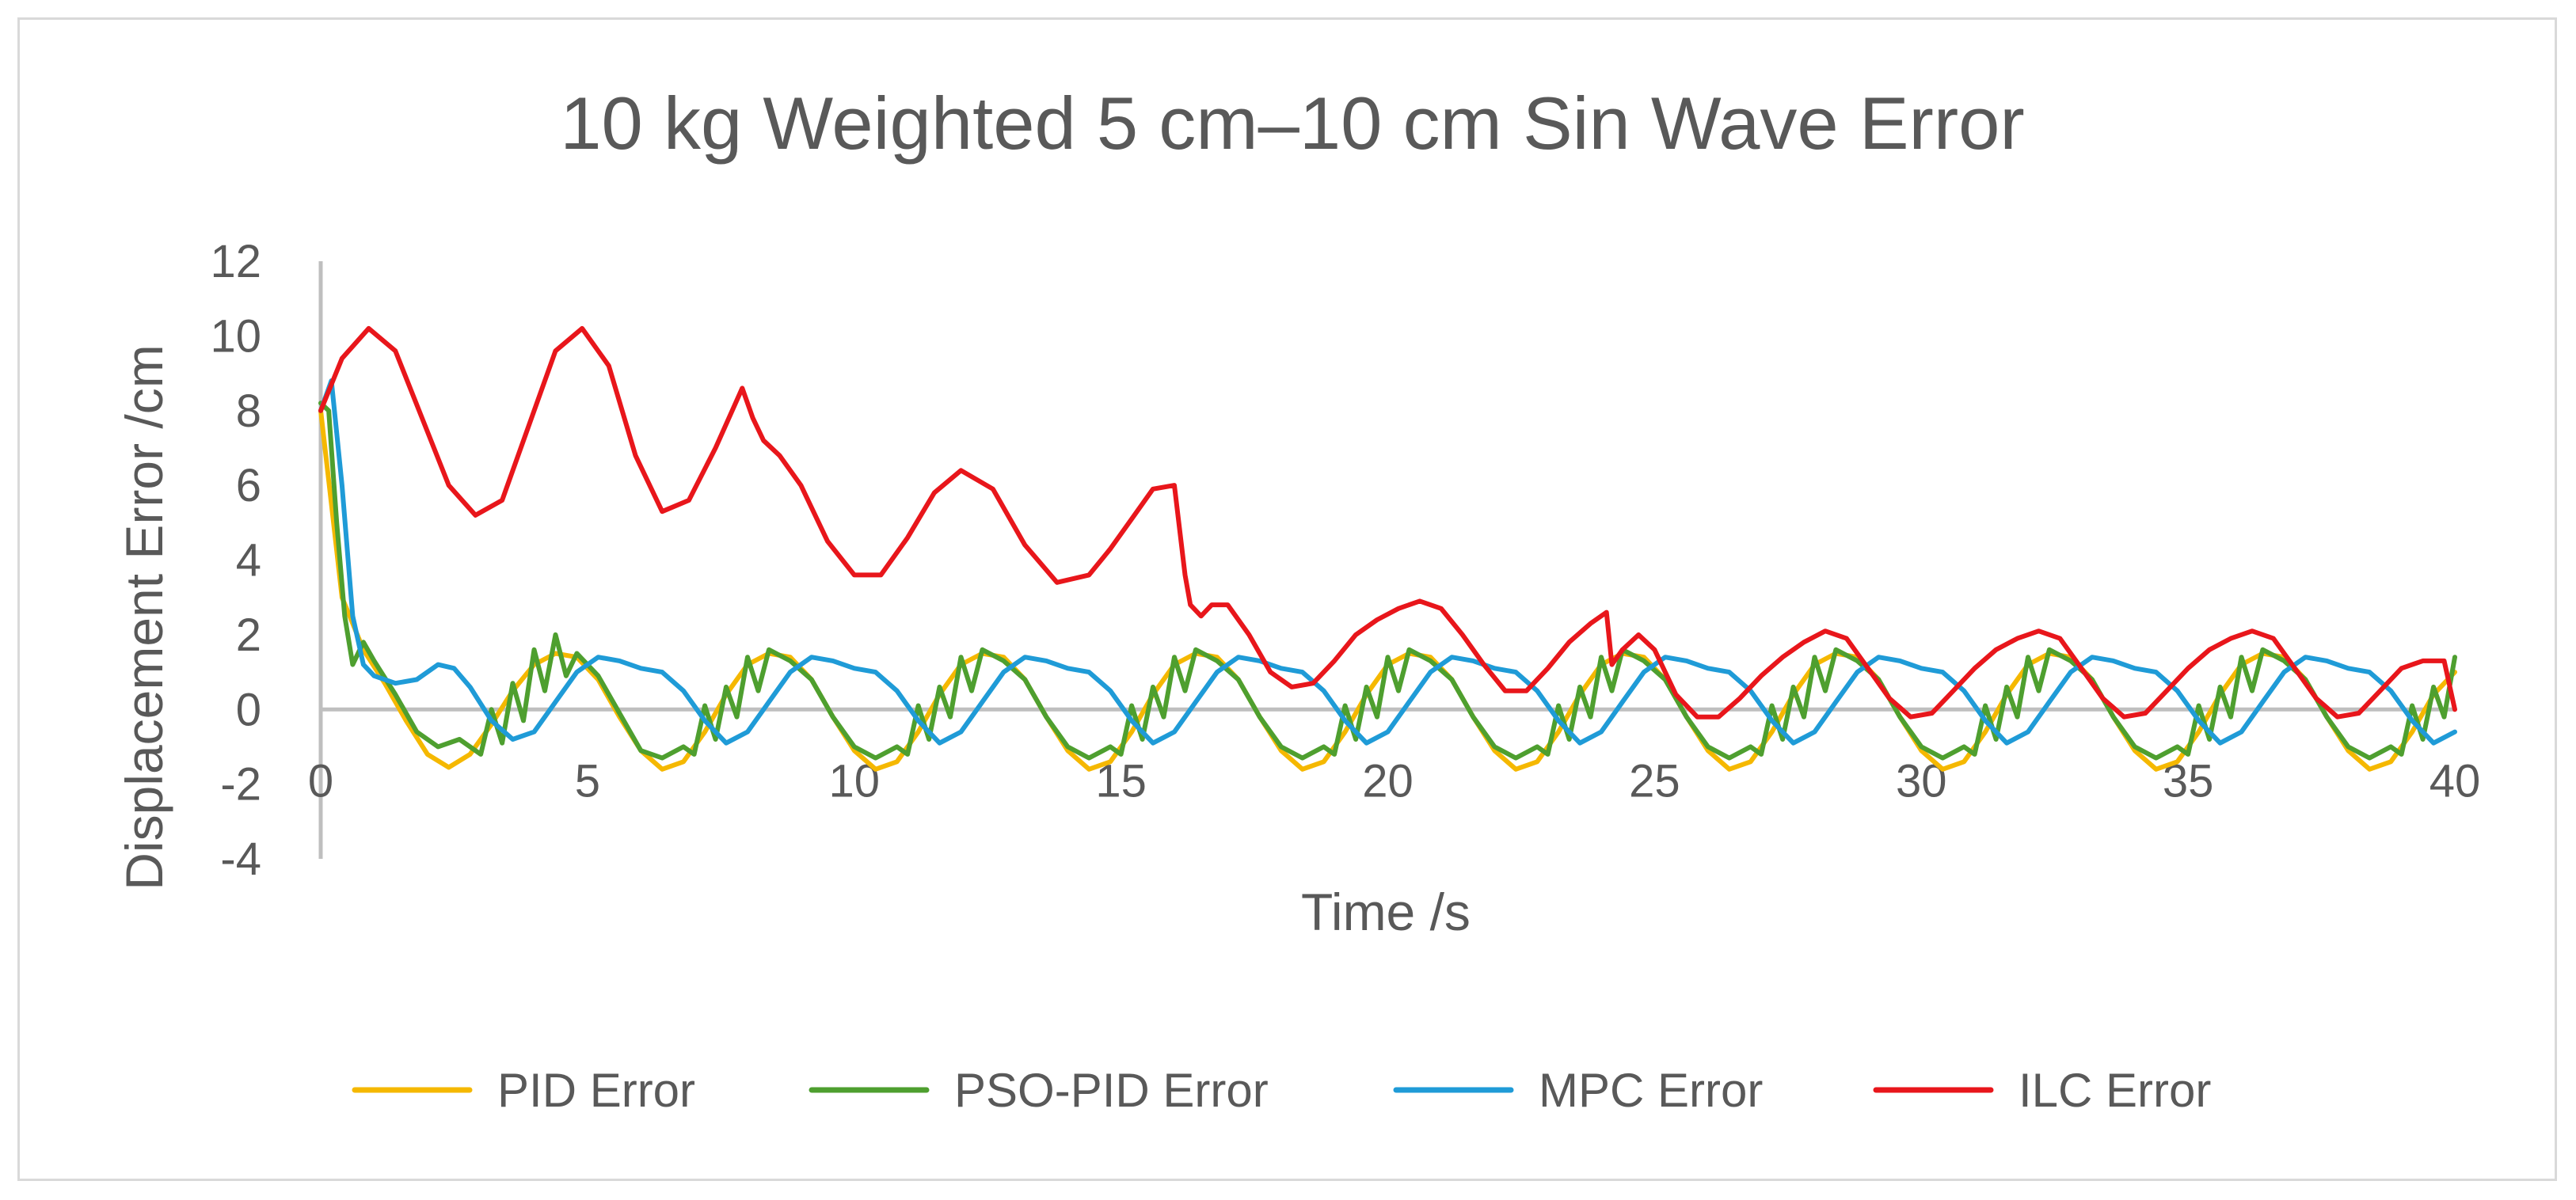  Describe the element at coordinates (1292, 123) in the screenshot. I see `chart-title: 10 kg Weighted 5 cm–10 cm Sin Wave Error` at that location.